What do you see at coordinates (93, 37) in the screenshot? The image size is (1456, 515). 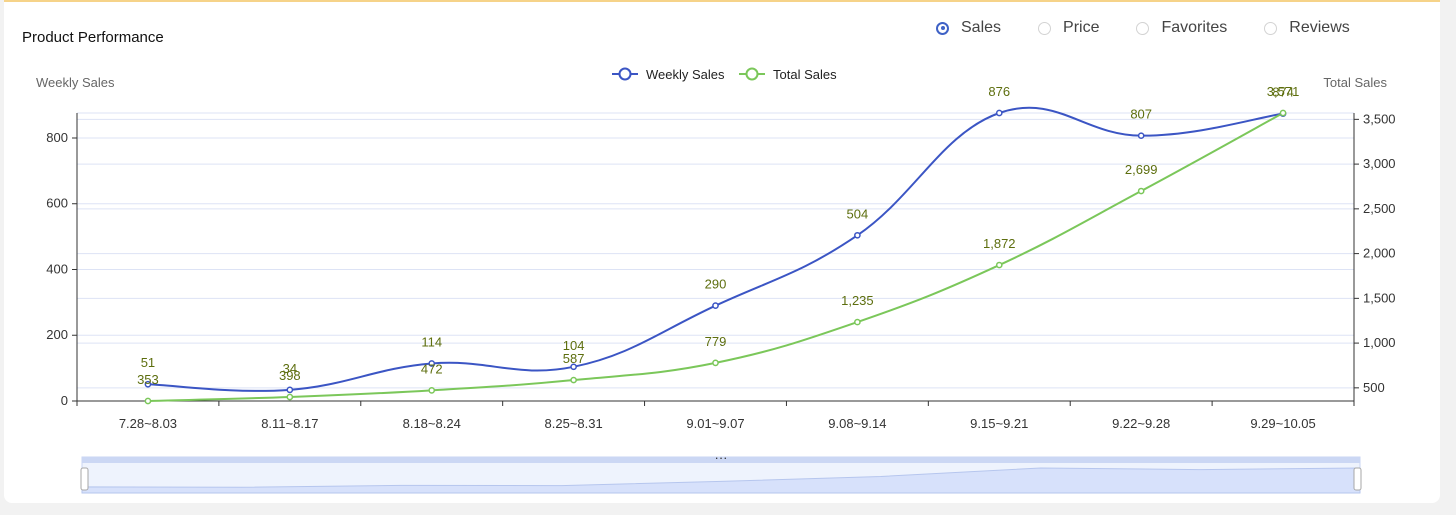 I see `chart-title: Product Performance` at bounding box center [93, 37].